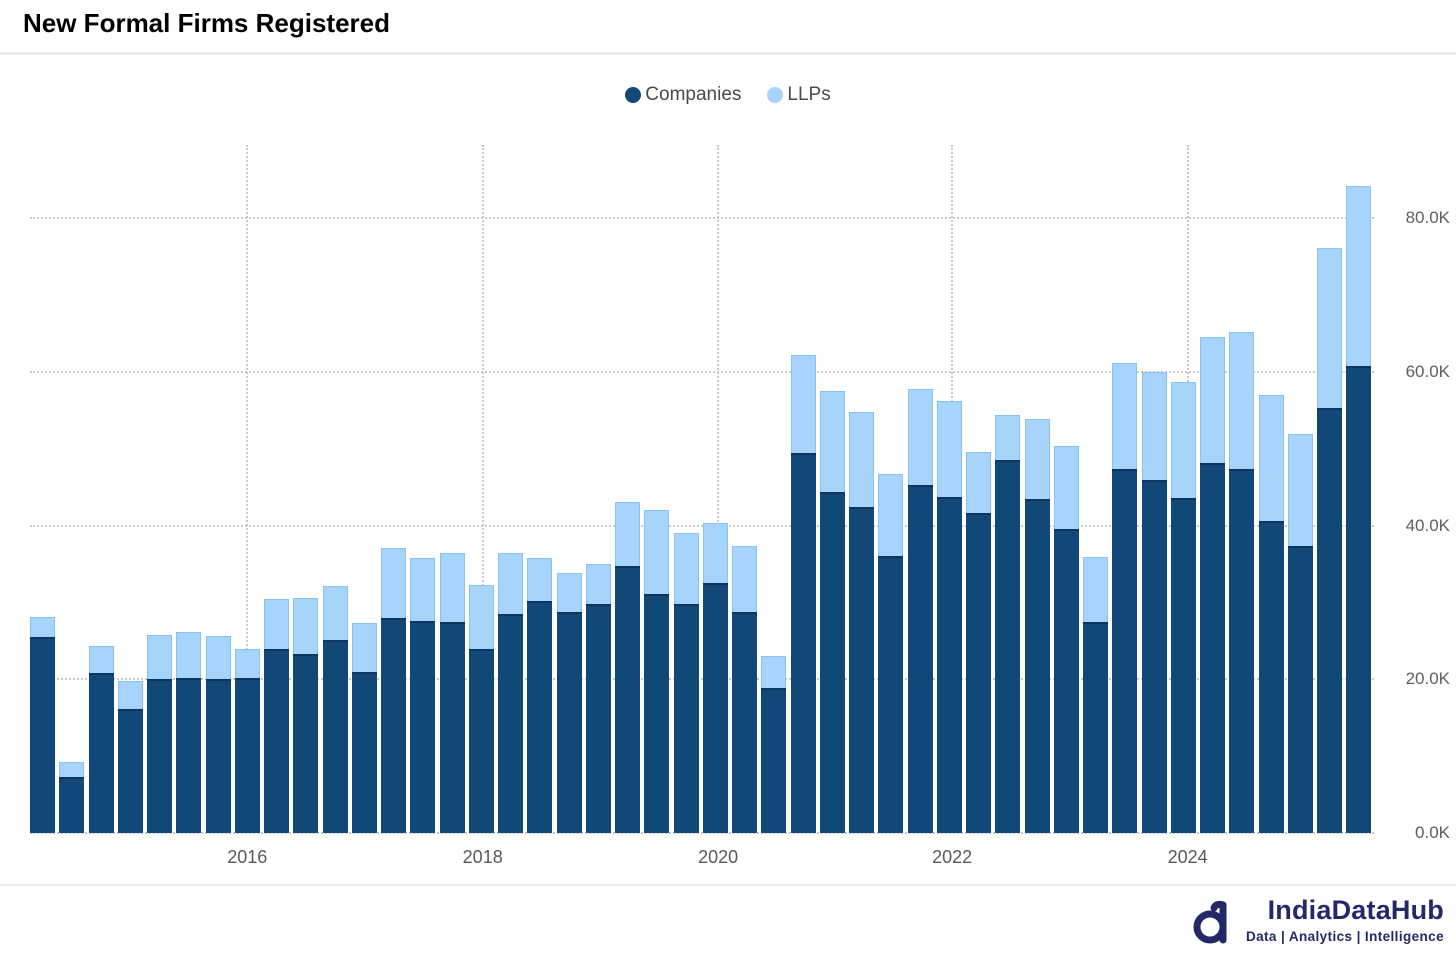 This screenshot has width=1456, height=962. I want to click on bar-2021-Q3, so click(920, 610).